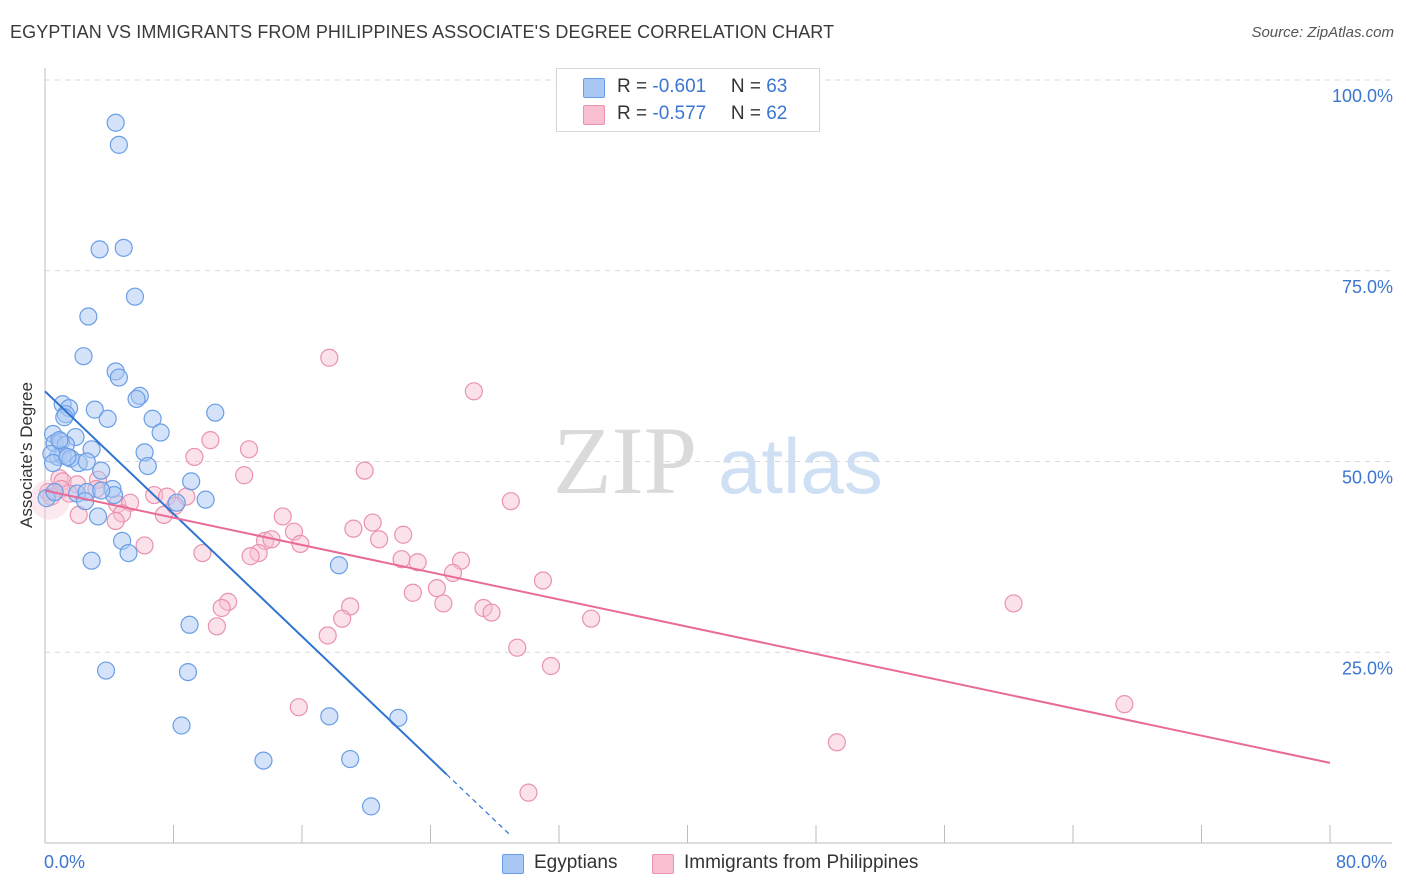 The height and width of the screenshot is (892, 1406). What do you see at coordinates (777, 113) in the screenshot?
I see `legend-n-value: 62` at bounding box center [777, 113].